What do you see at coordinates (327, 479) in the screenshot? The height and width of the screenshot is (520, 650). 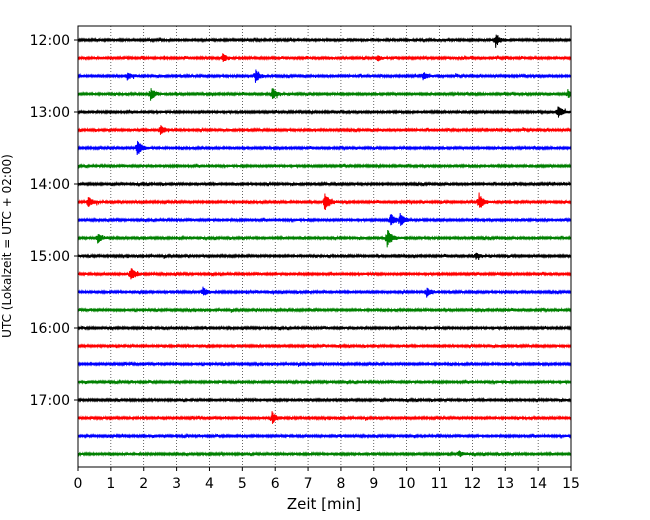 I see `x-axis-ticks: 0 1 2 3 4 5 6 7 8 9 10 11 12 13 14 15` at bounding box center [327, 479].